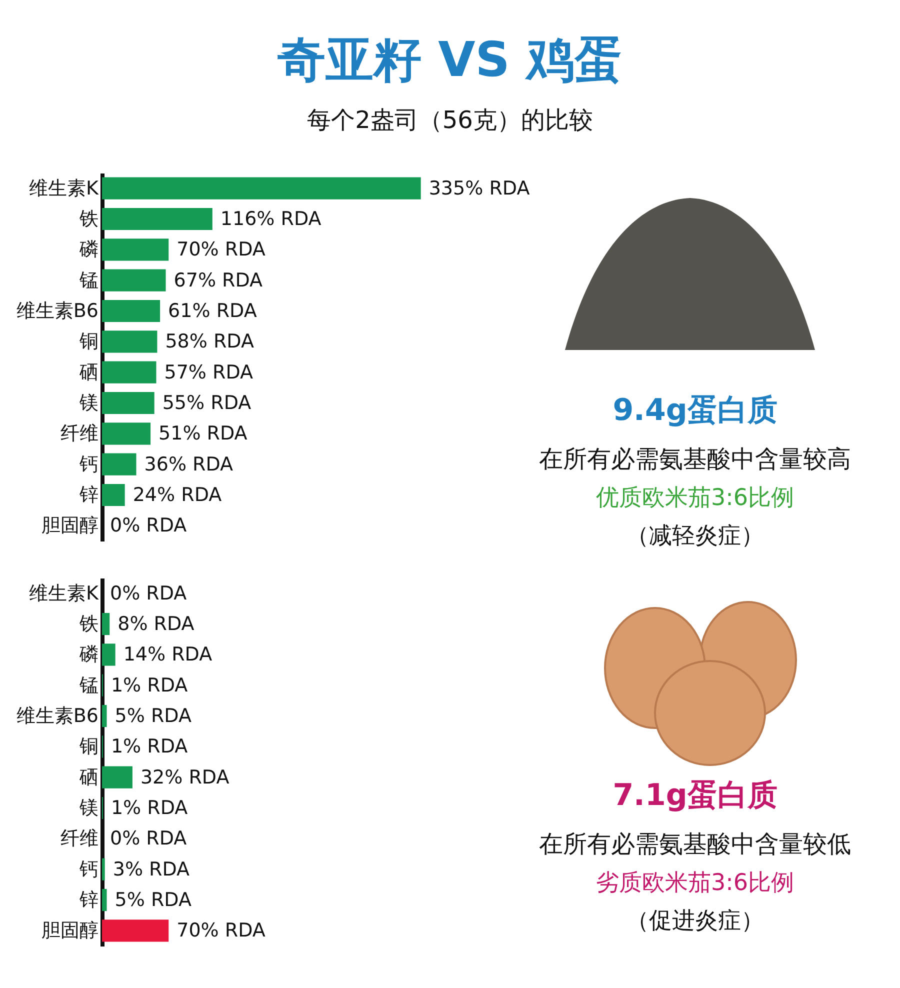  Describe the element at coordinates (695, 411) in the screenshot. I see `text: 9.4g蛋白质` at that location.